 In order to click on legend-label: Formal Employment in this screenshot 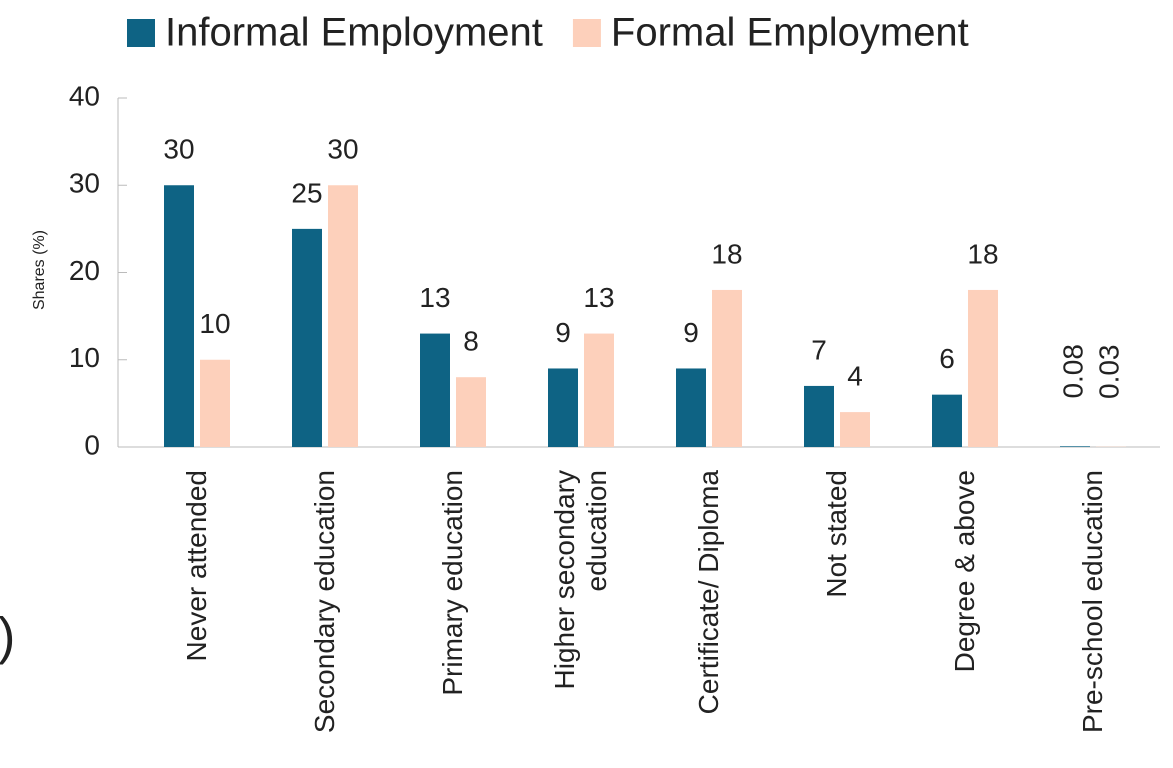, I will do `click(790, 33)`.